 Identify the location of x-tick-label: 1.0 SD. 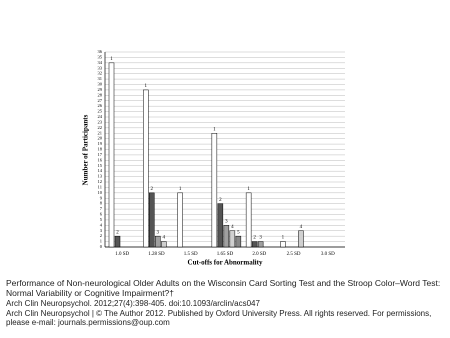
(122, 254).